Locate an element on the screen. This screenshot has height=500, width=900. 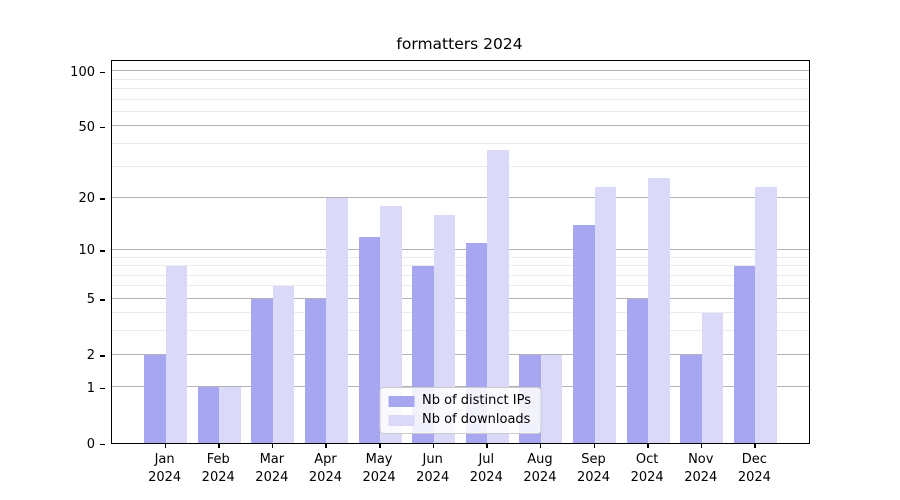
y-tick-label: 2 is located at coordinates (90, 356).